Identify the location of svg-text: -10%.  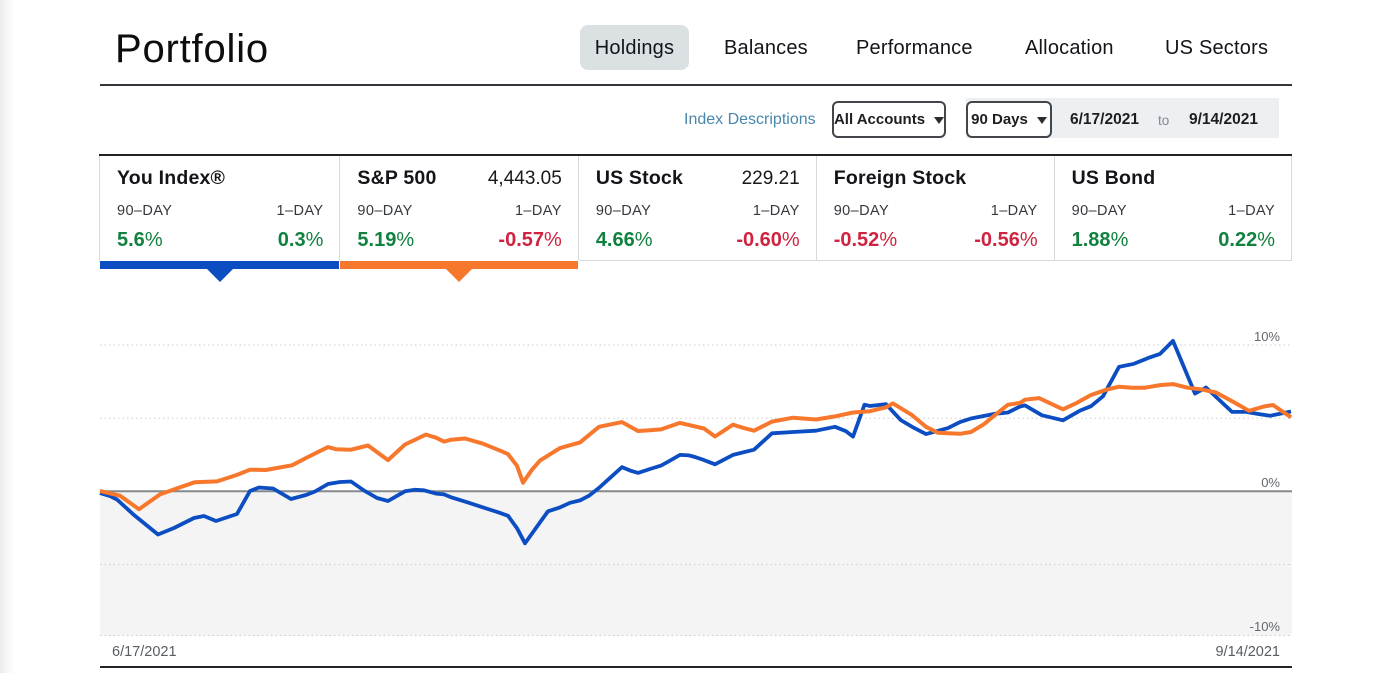
(1265, 626).